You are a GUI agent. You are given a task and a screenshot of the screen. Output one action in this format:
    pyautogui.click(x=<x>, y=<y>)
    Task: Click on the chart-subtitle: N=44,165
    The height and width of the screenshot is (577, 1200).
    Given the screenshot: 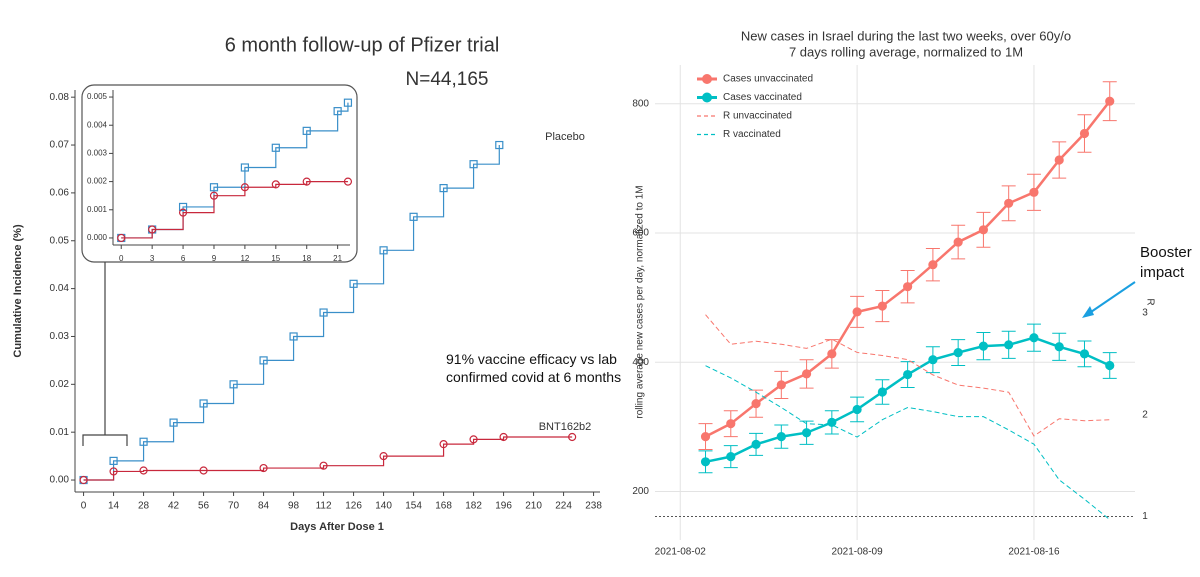 What is the action you would take?
    pyautogui.click(x=447, y=79)
    